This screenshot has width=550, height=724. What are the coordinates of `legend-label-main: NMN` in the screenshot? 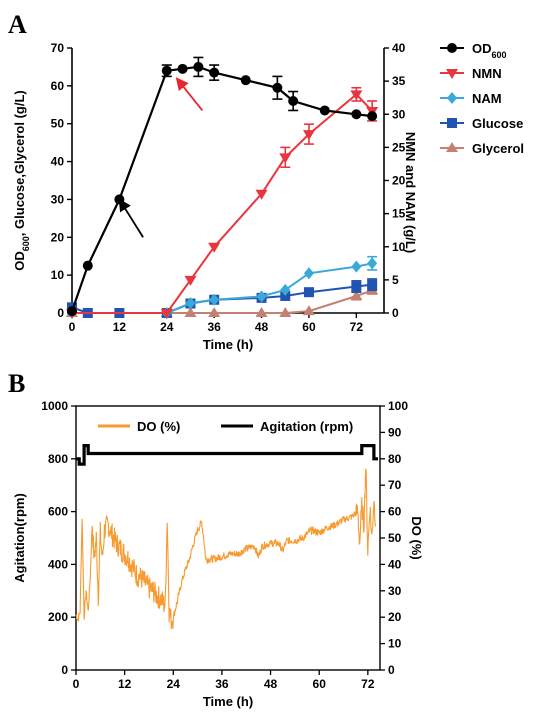 It's located at (487, 73).